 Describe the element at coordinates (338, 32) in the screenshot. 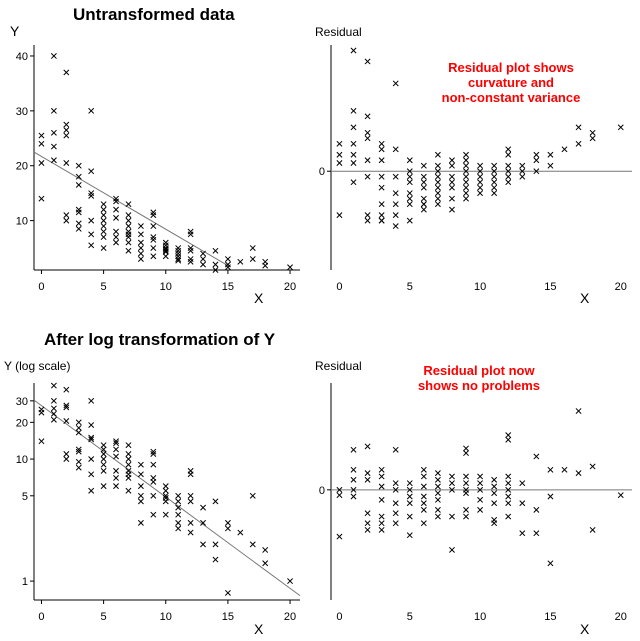

I see `p2-y-label: Residual` at that location.